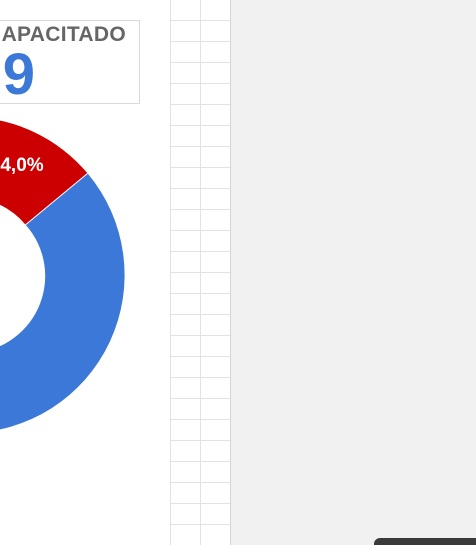 This screenshot has width=476, height=545. What do you see at coordinates (425, 541) in the screenshot?
I see `sheet-tab` at bounding box center [425, 541].